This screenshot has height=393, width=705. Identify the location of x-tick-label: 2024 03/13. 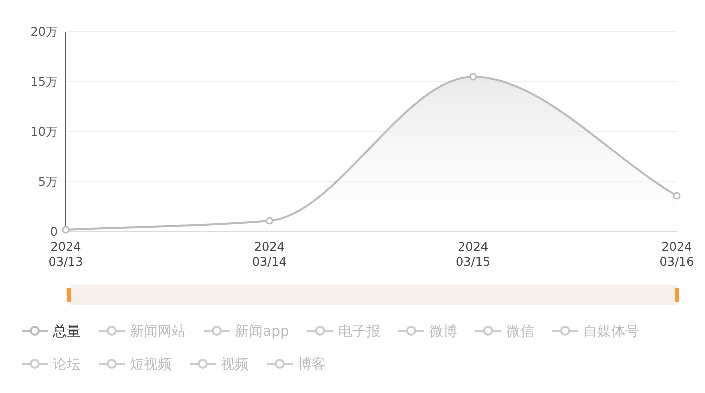
(66, 254).